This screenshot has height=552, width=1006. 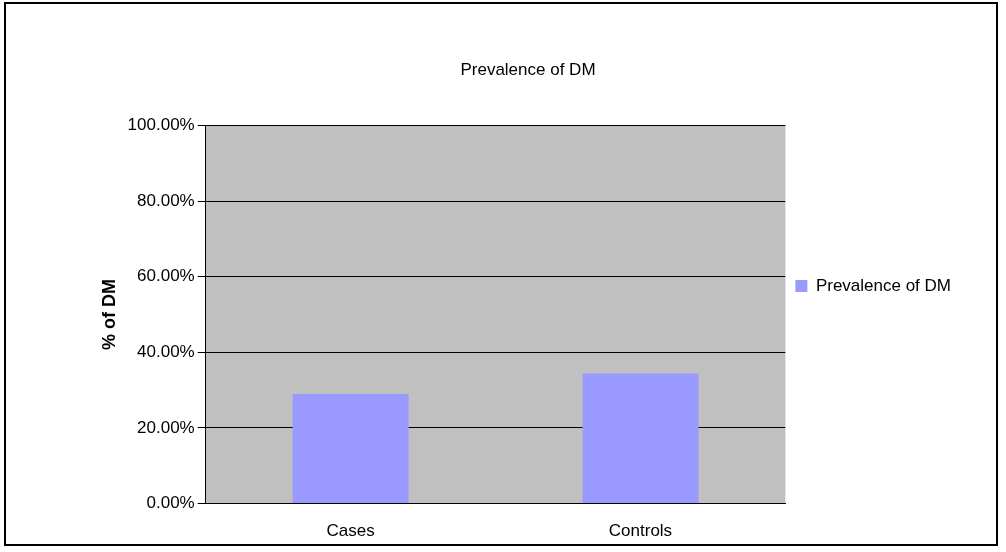 I want to click on y-tick-label: 100.00%, so click(x=161, y=125).